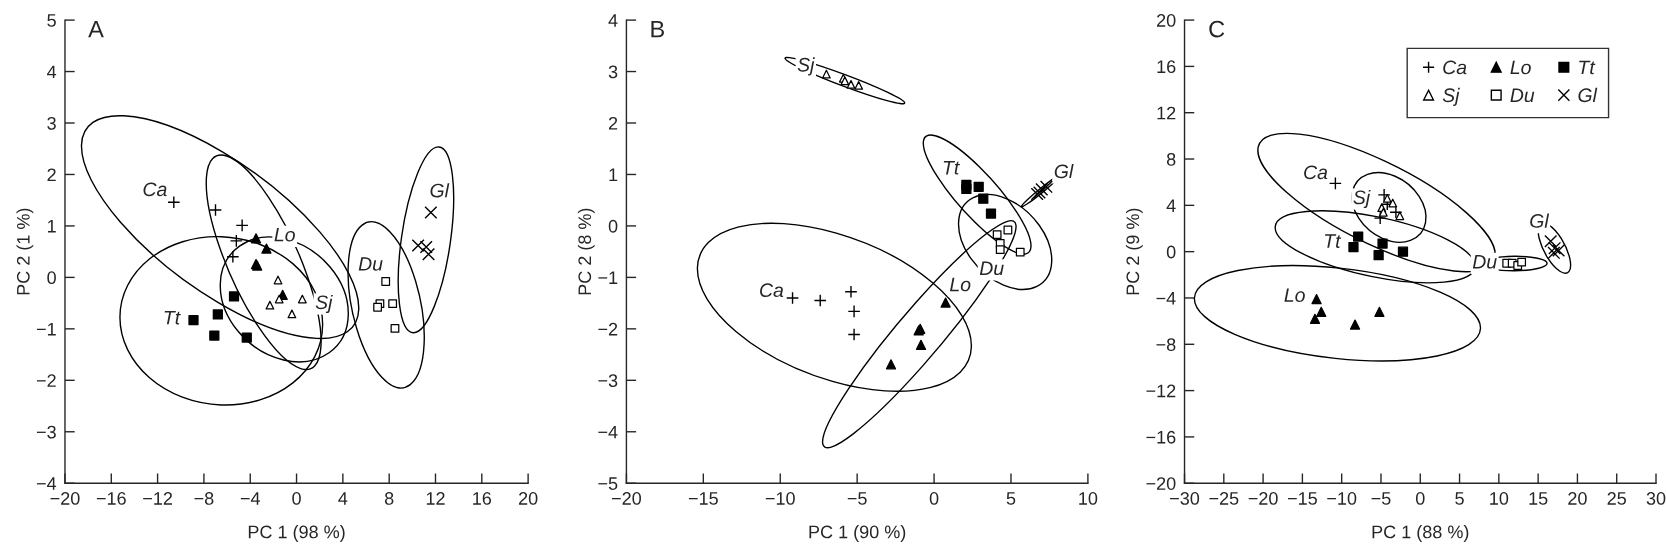  I want to click on y-tick-label: 16, so click(1166, 67).